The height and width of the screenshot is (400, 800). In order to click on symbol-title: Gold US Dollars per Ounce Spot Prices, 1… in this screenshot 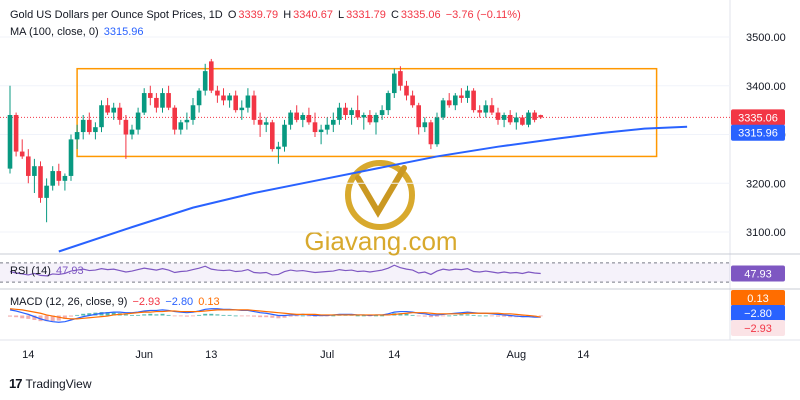, I will do `click(116, 15)`.